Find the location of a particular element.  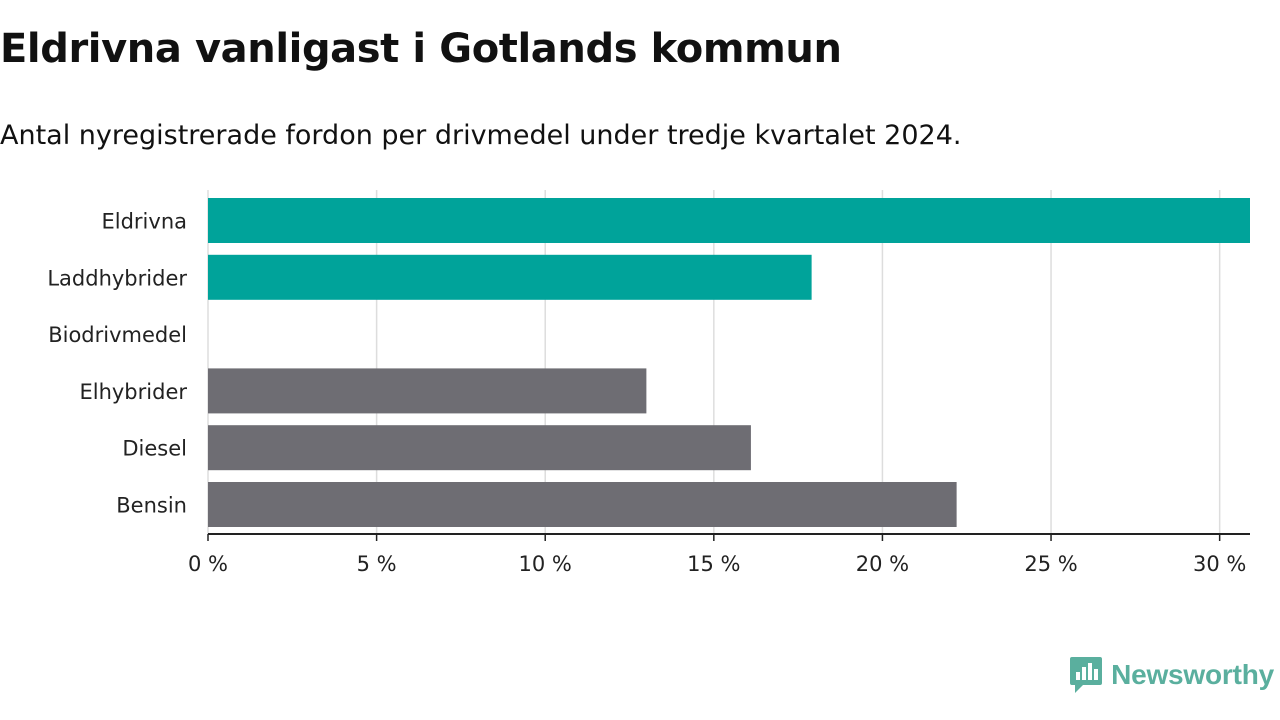

brand-name: Newsworthy is located at coordinates (1192, 674).